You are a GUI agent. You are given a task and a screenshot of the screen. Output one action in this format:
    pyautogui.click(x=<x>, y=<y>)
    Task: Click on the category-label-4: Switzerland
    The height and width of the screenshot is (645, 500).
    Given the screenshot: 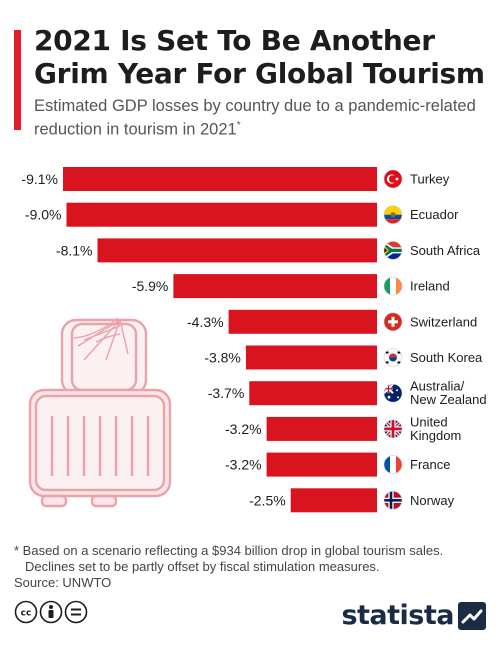 What is the action you would take?
    pyautogui.click(x=443, y=321)
    